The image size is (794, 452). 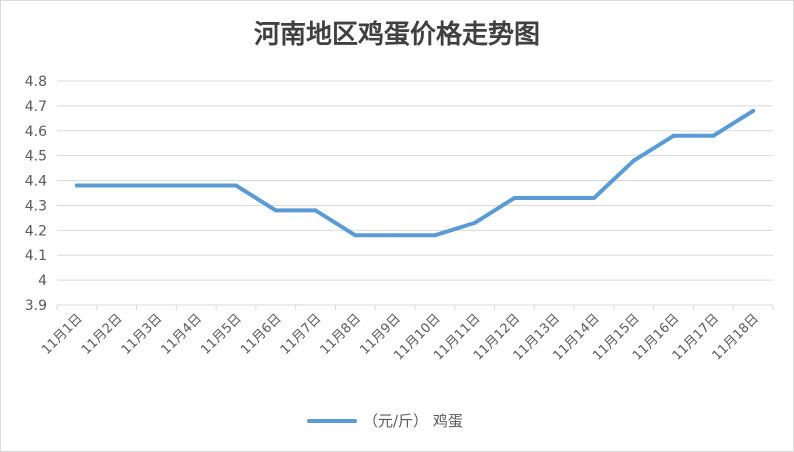 What do you see at coordinates (36, 82) in the screenshot?
I see `y-tick-label: 4.8` at bounding box center [36, 82].